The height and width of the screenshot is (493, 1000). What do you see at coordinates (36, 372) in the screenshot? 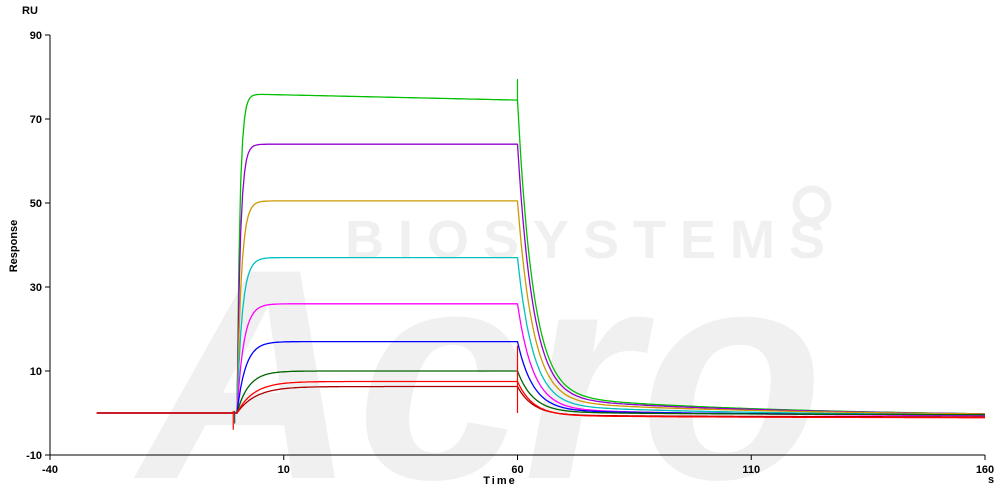
I see `y-tick-label: 10` at bounding box center [36, 372].